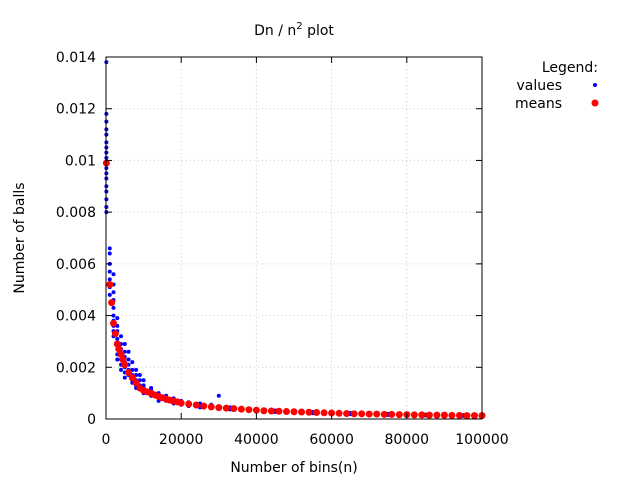 The image size is (640, 480). I want to click on y-tick-label: 0, so click(91, 420).